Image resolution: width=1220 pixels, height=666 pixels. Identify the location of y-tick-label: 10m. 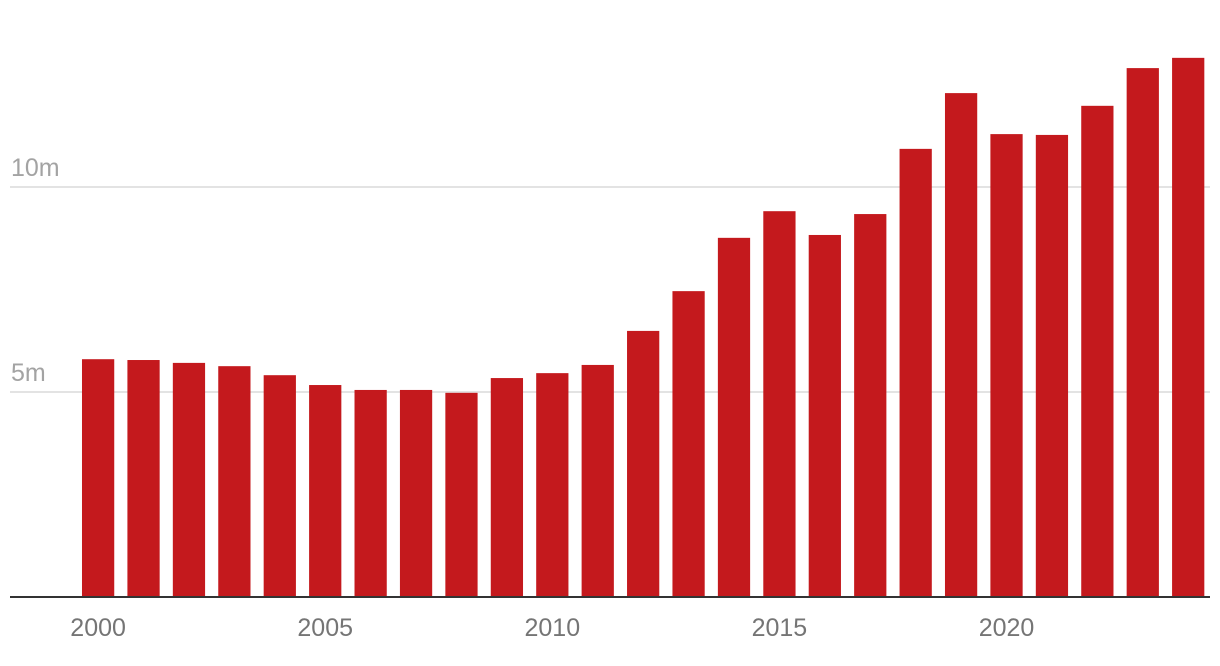
(35, 168).